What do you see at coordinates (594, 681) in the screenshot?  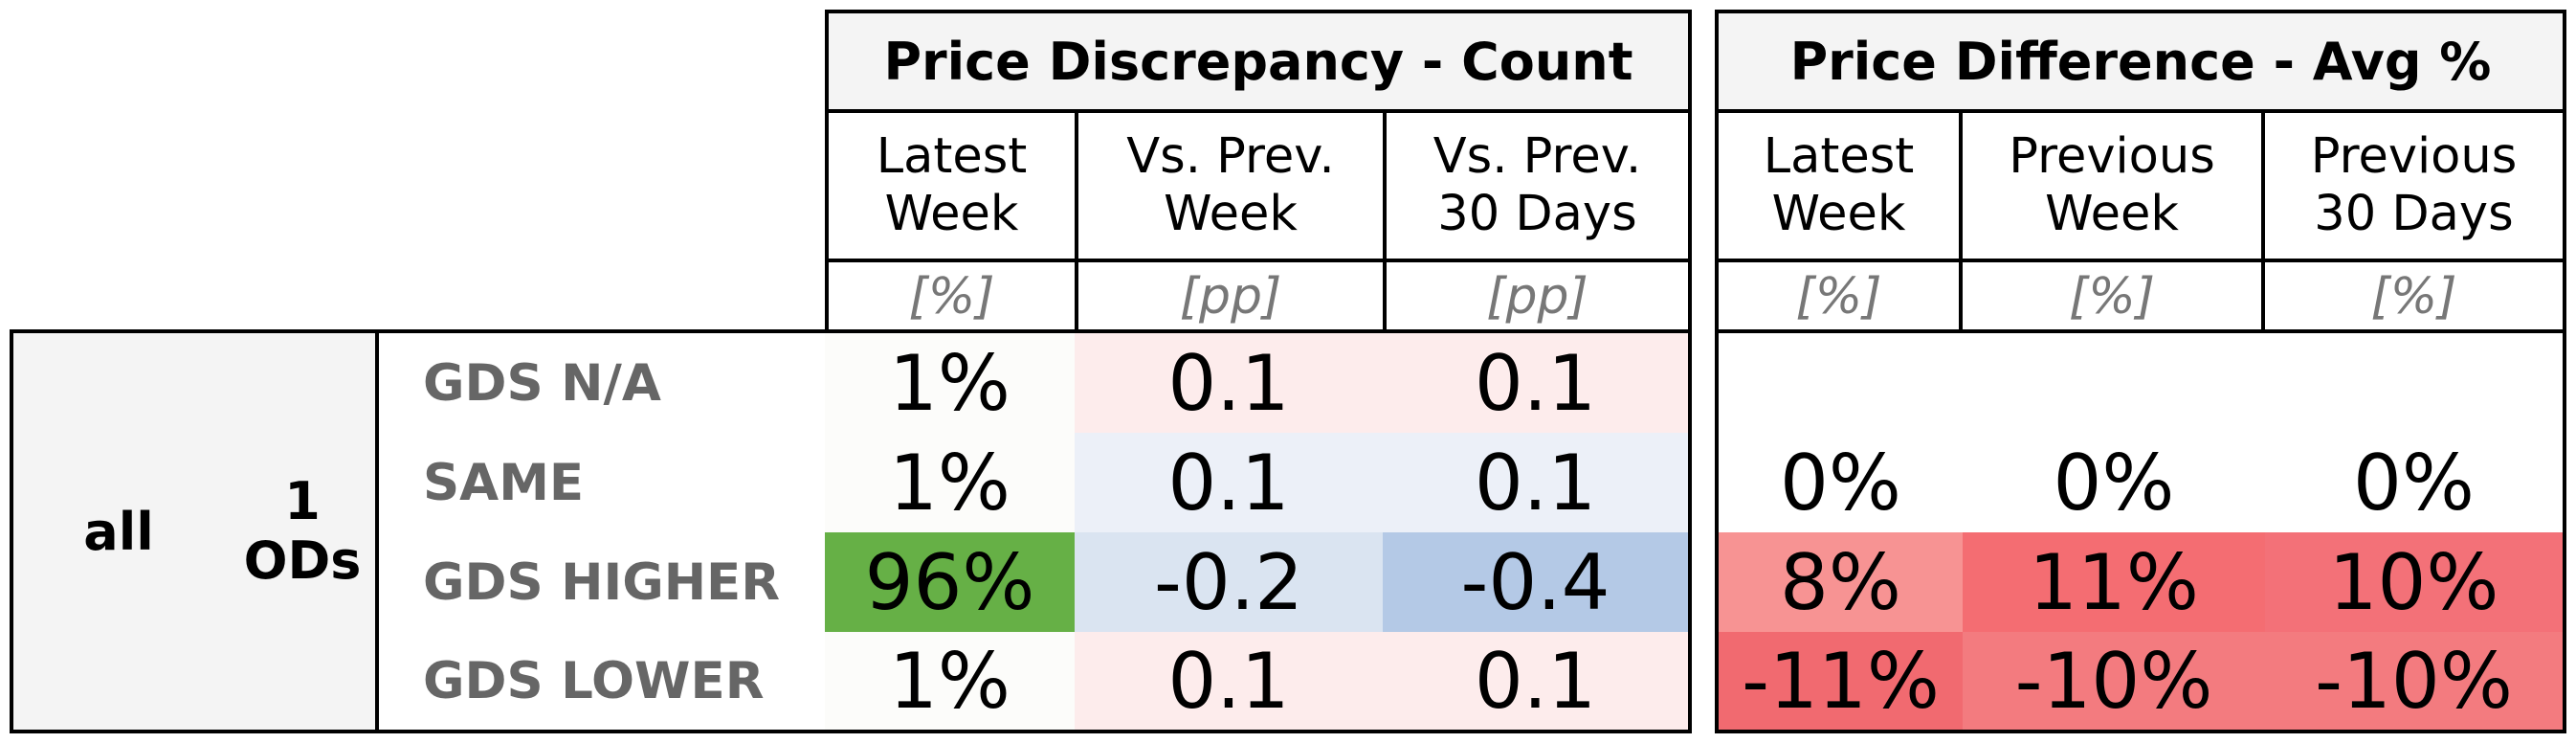 I see `row-label-gds-lower: GDS LOWER` at bounding box center [594, 681].